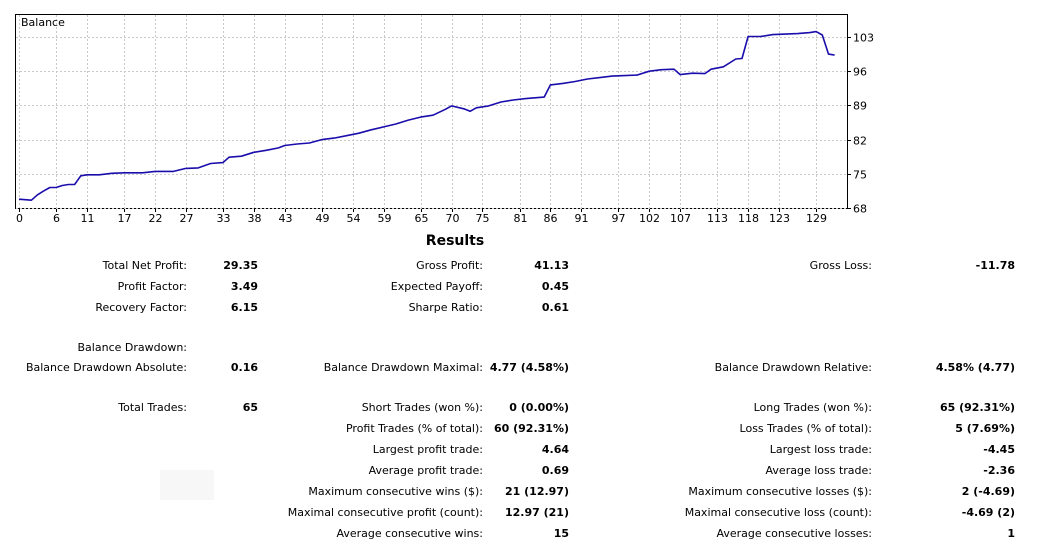  Describe the element at coordinates (385, 512) in the screenshot. I see `stat-label: Maximal consecutive profit (count):` at that location.